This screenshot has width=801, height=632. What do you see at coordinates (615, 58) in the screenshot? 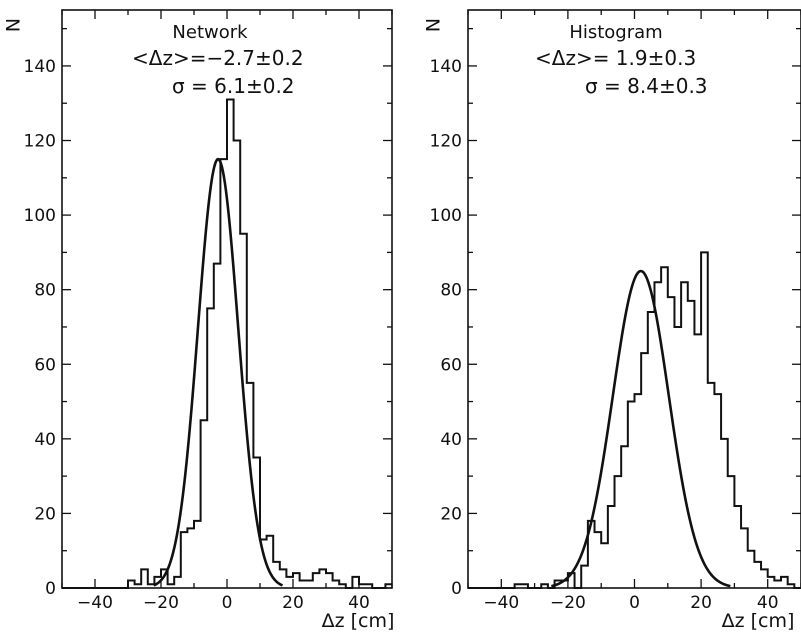
I see `mean-stat: <Δz>= 1.9±0.3` at bounding box center [615, 58].